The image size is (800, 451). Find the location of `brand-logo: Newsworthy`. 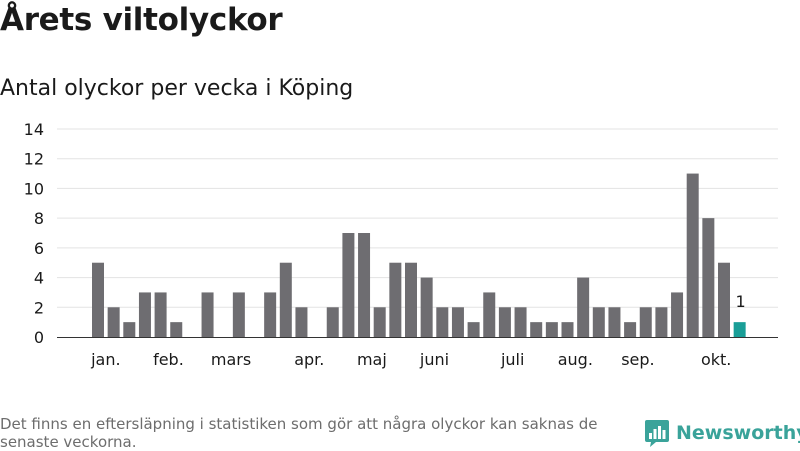

brand-logo: Newsworthy is located at coordinates (722, 433).